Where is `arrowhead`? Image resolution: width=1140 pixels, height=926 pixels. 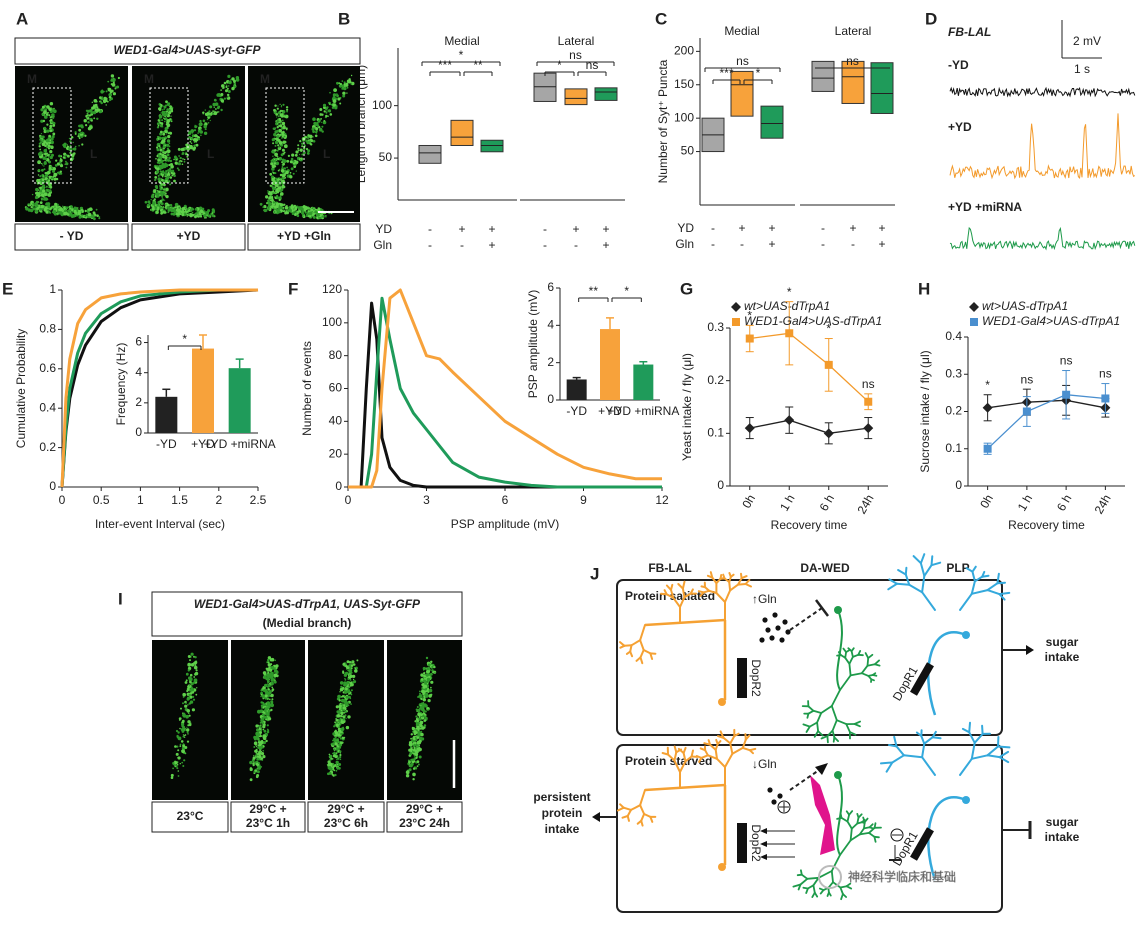 arrowhead is located at coordinates (596, 817).